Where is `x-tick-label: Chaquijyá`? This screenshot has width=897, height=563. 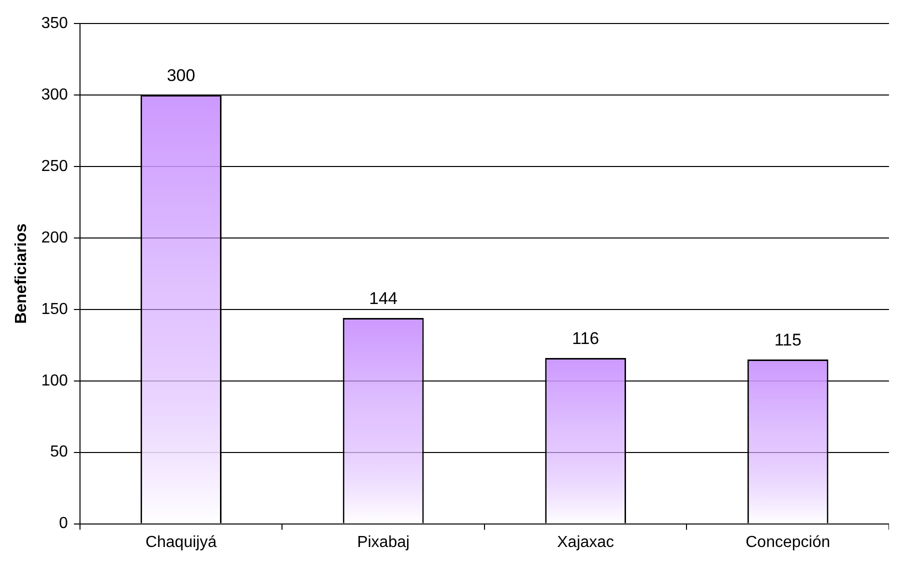 x-tick-label: Chaquijyá is located at coordinates (181, 542).